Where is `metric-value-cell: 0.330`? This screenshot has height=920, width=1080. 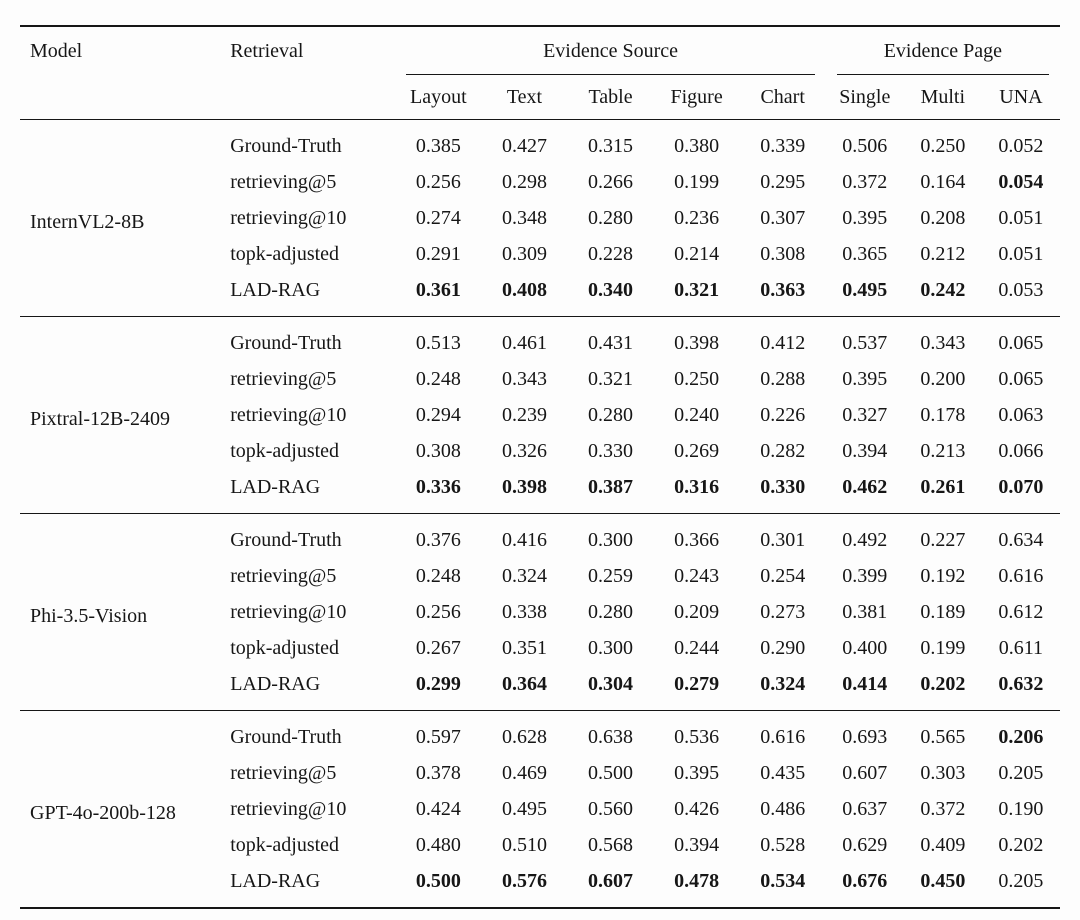
metric-value-cell: 0.330 is located at coordinates (611, 450).